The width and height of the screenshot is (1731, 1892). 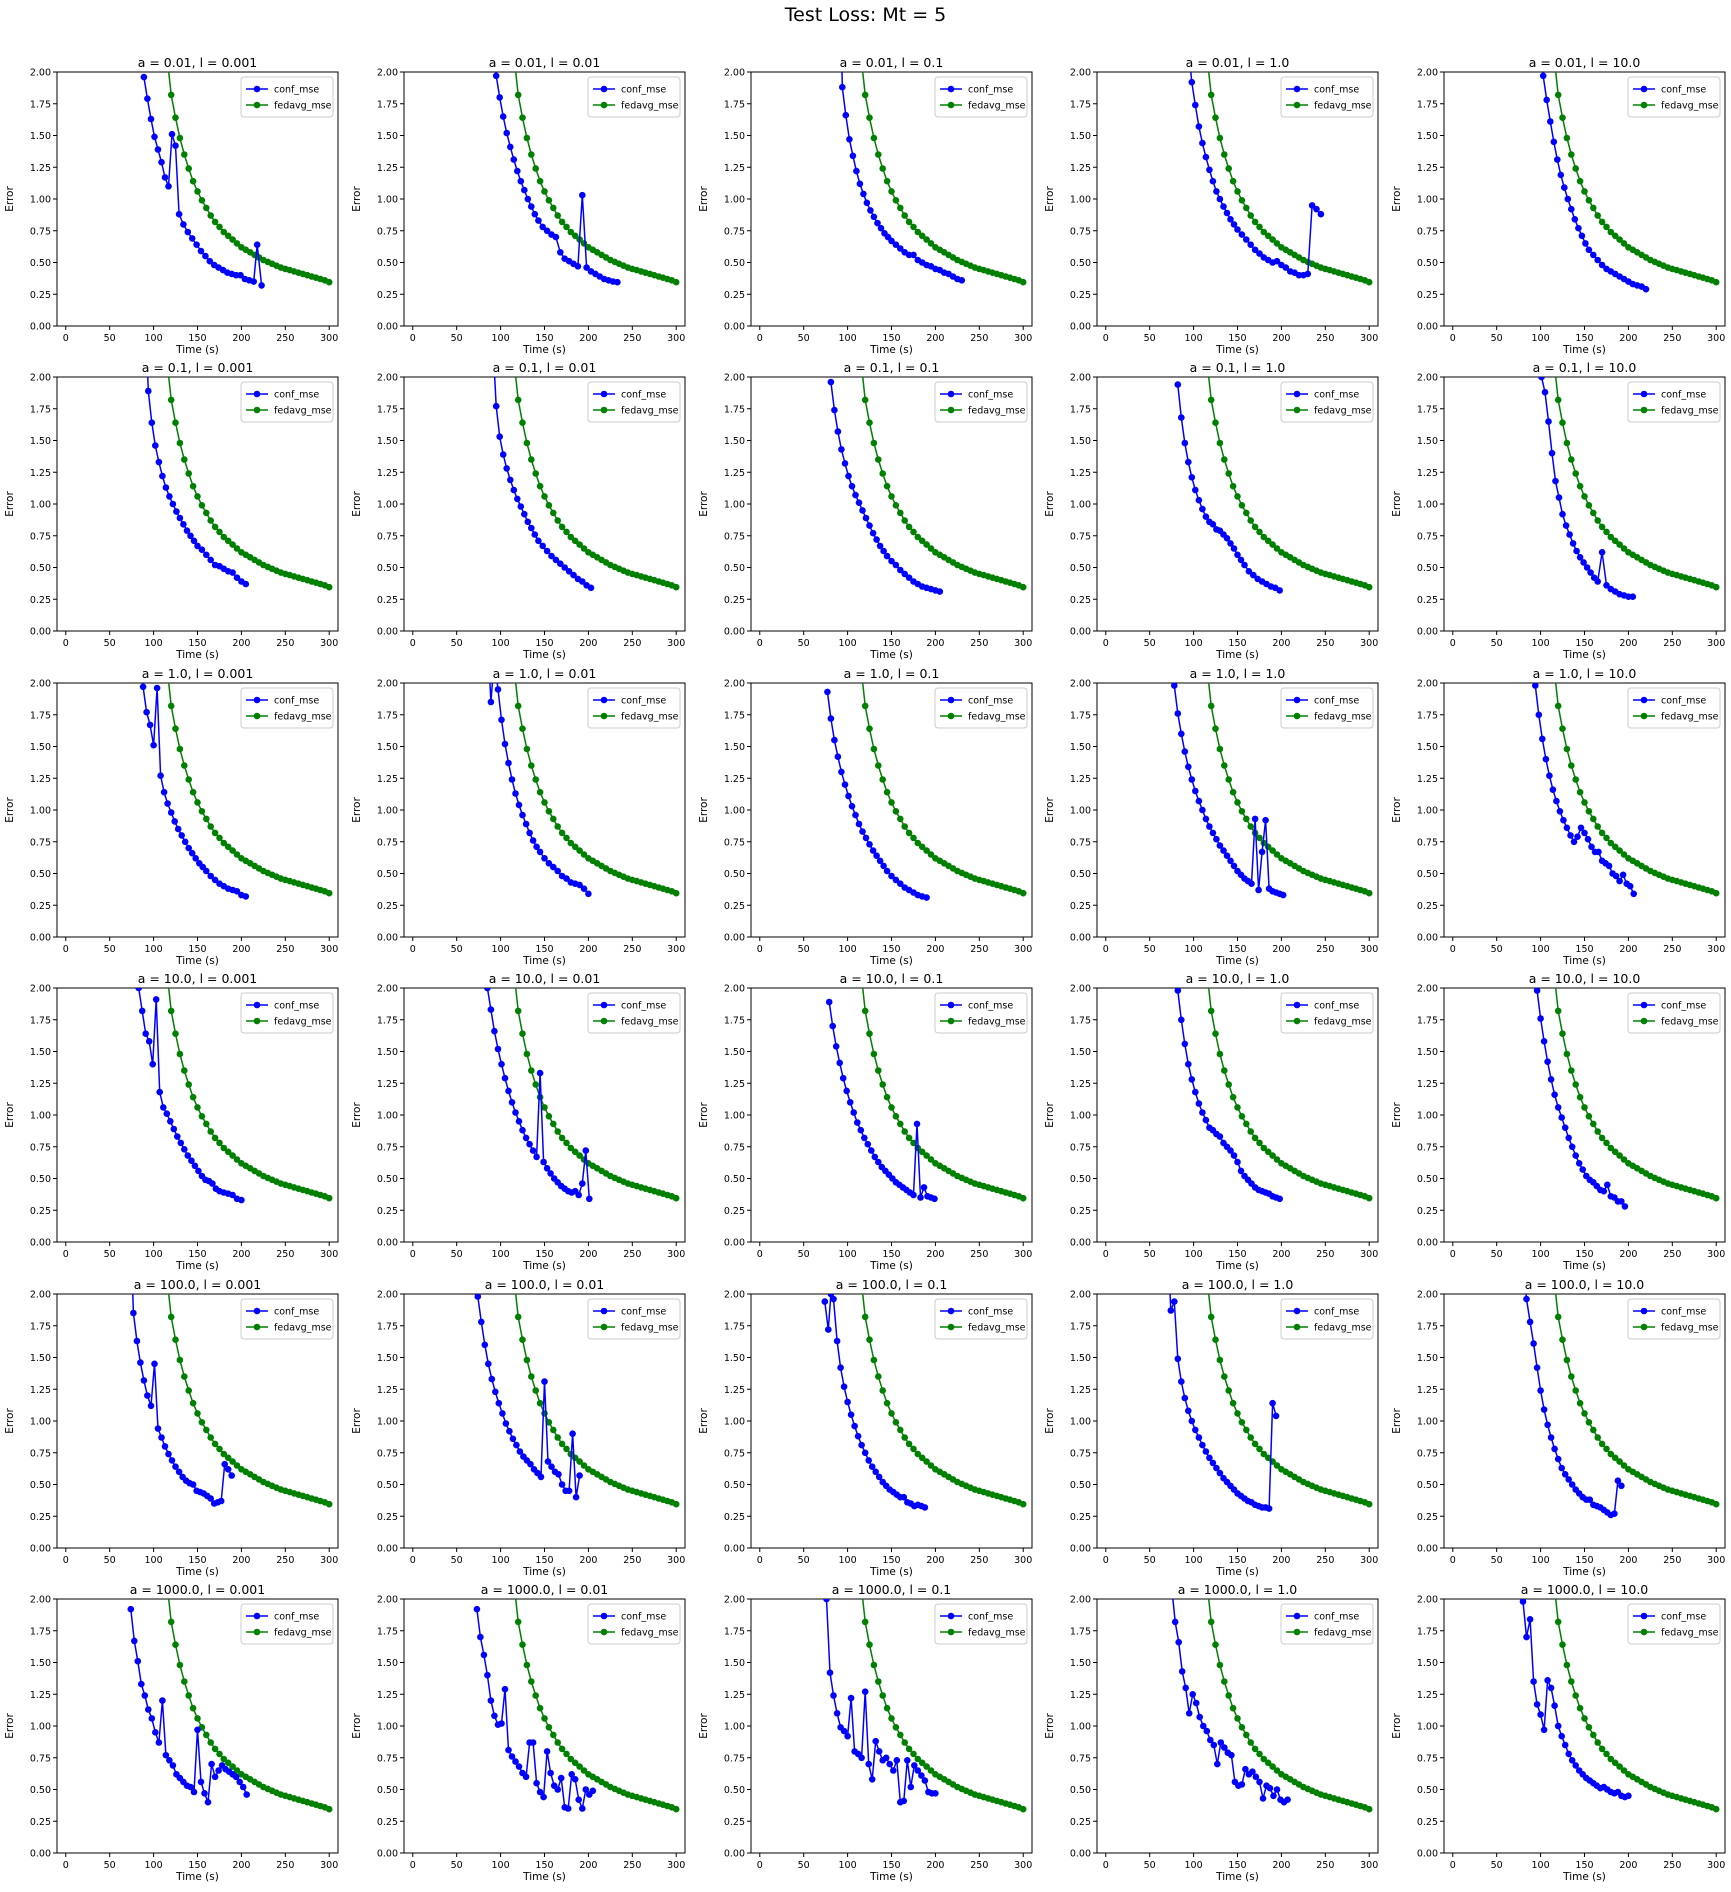 What do you see at coordinates (198, 62) in the screenshot?
I see `subplot-title: a = 0.01, l = 0.001` at bounding box center [198, 62].